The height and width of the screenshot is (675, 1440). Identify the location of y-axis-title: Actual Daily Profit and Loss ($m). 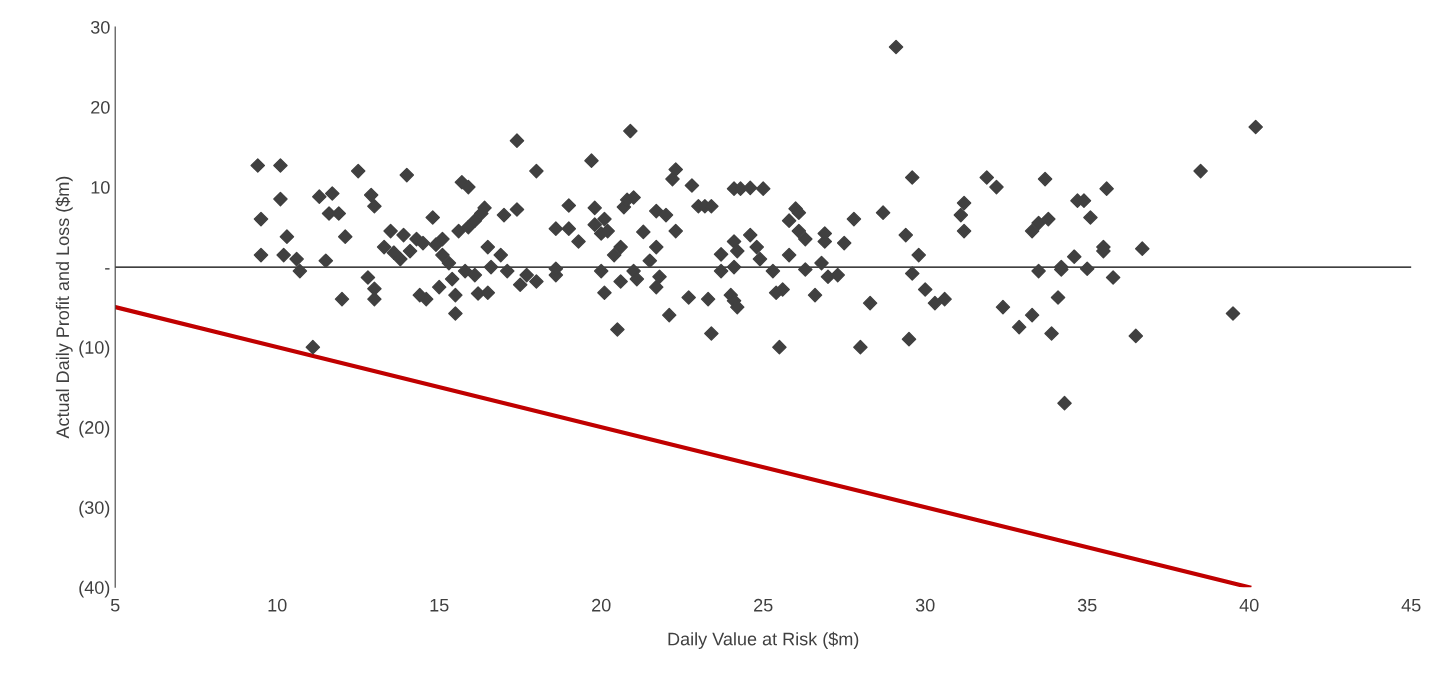
(64, 307).